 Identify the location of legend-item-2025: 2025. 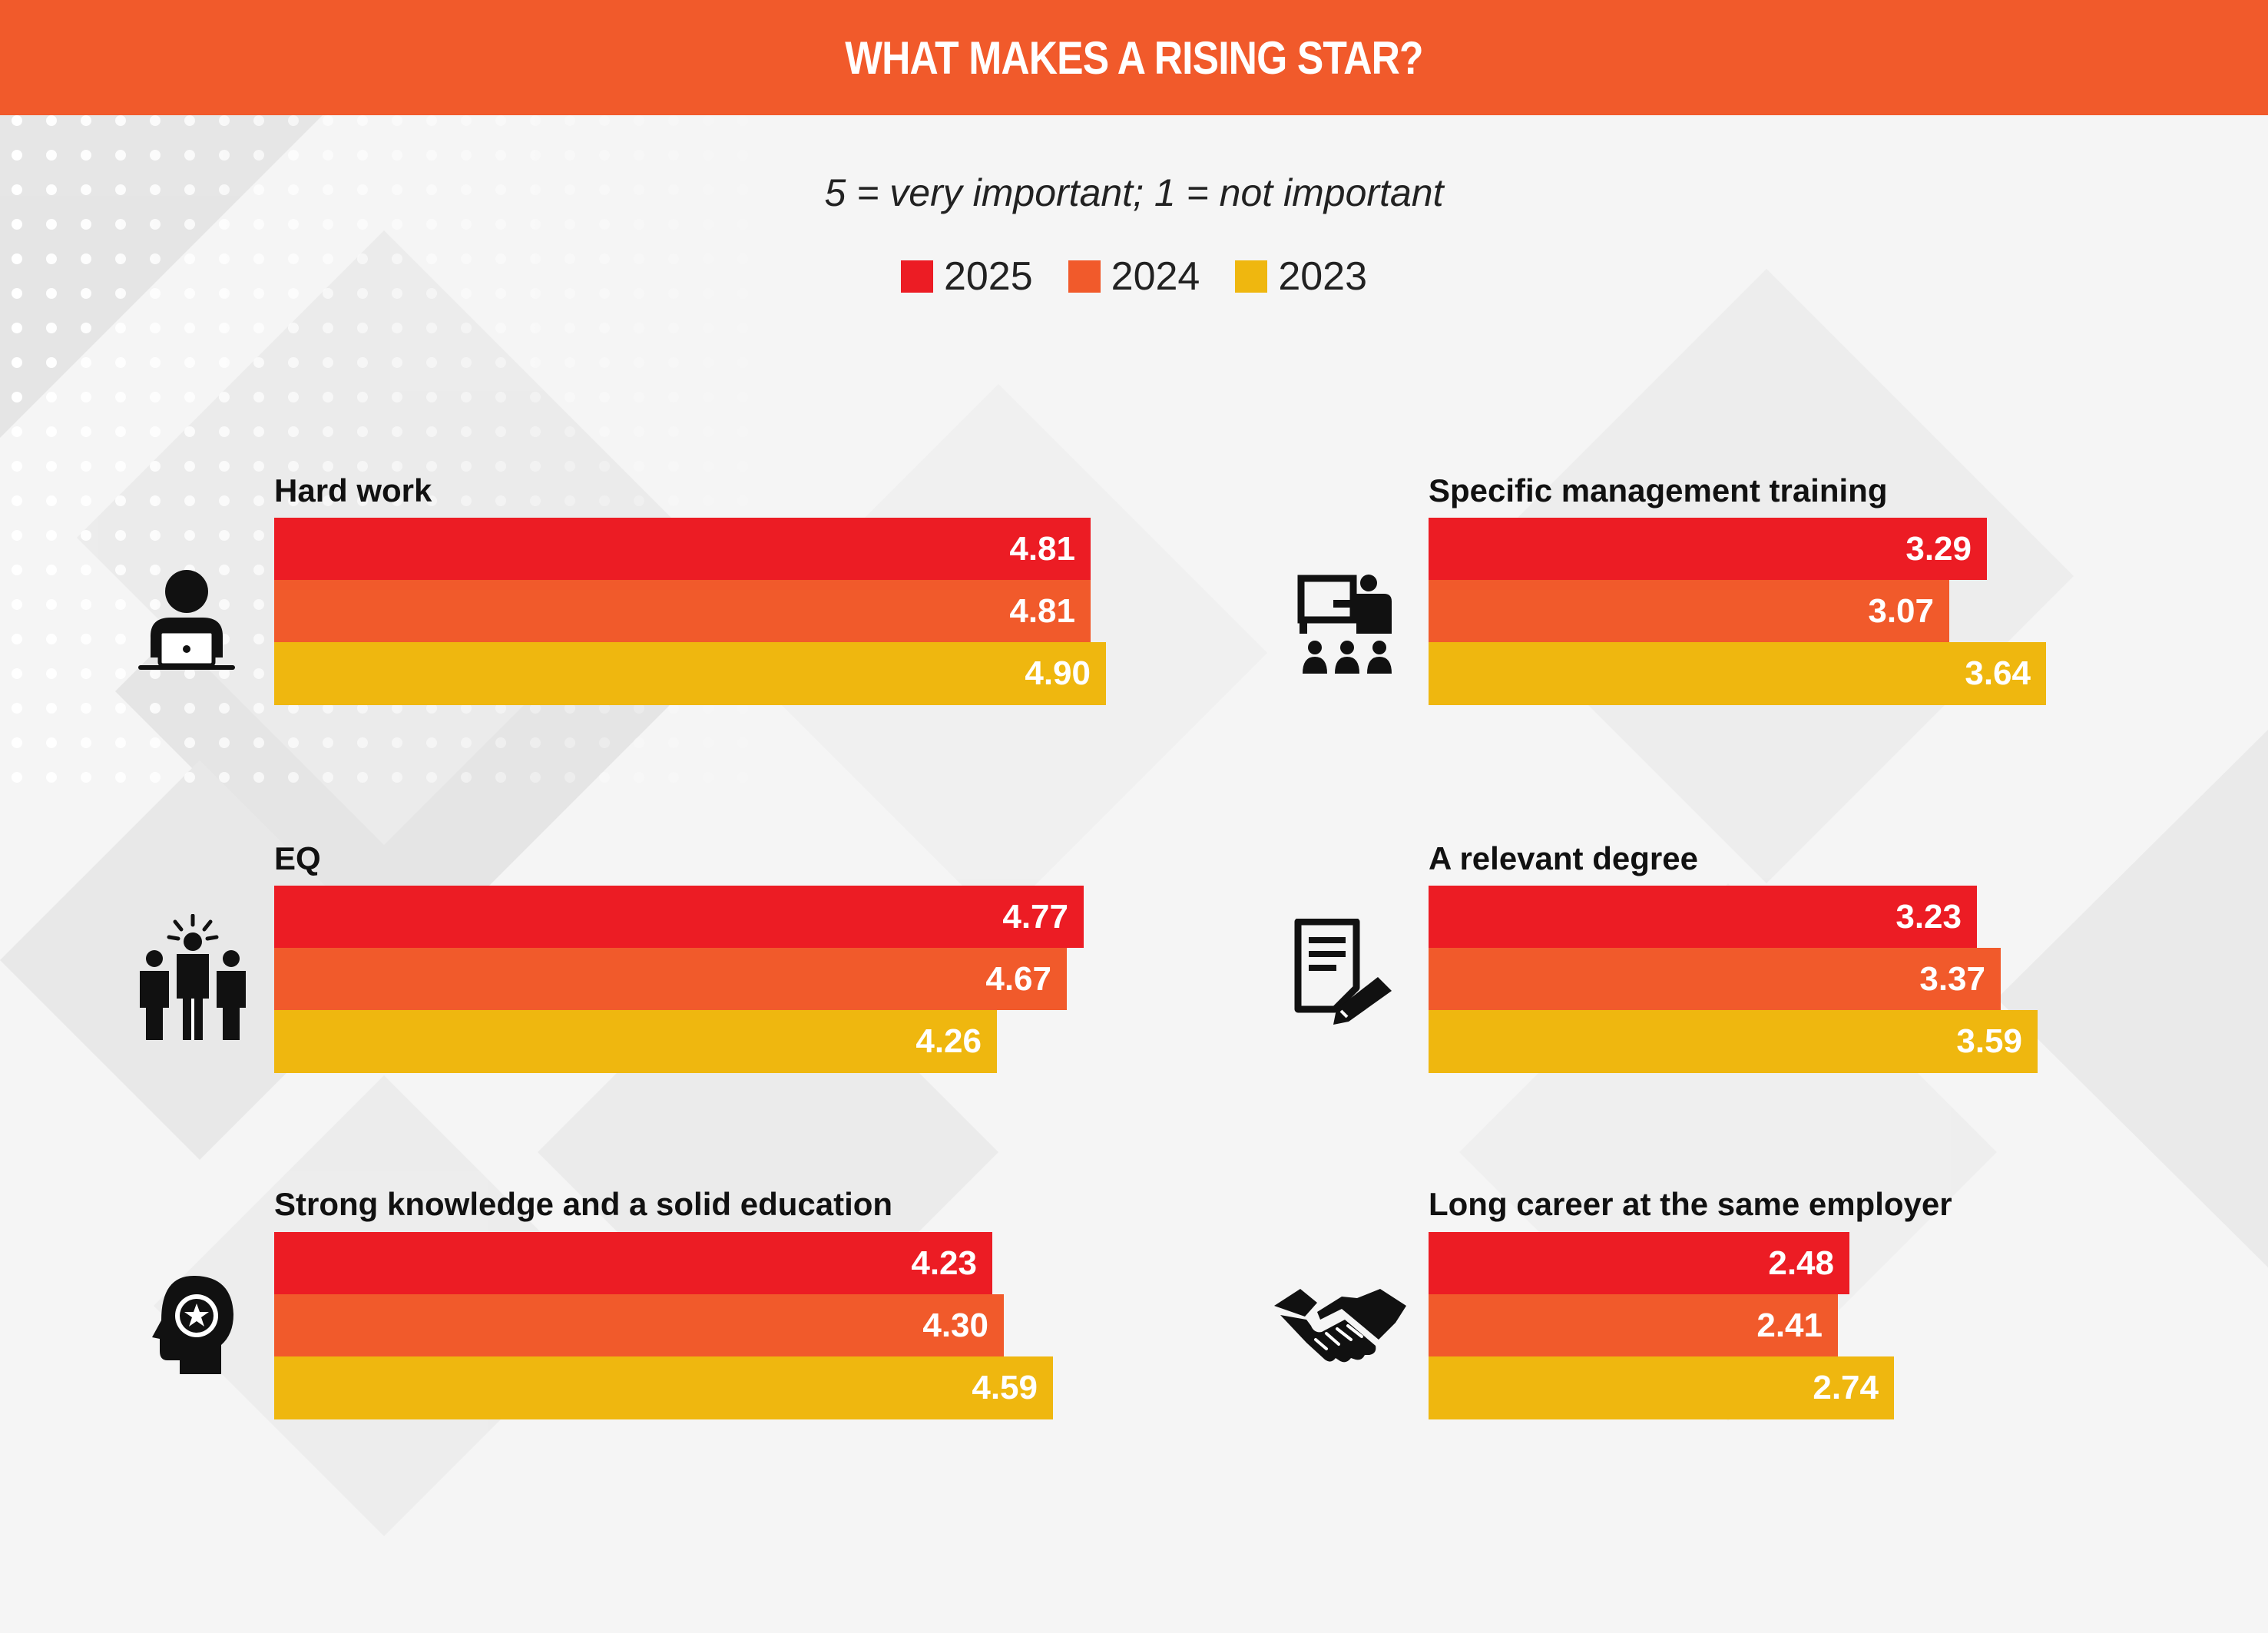
(966, 276).